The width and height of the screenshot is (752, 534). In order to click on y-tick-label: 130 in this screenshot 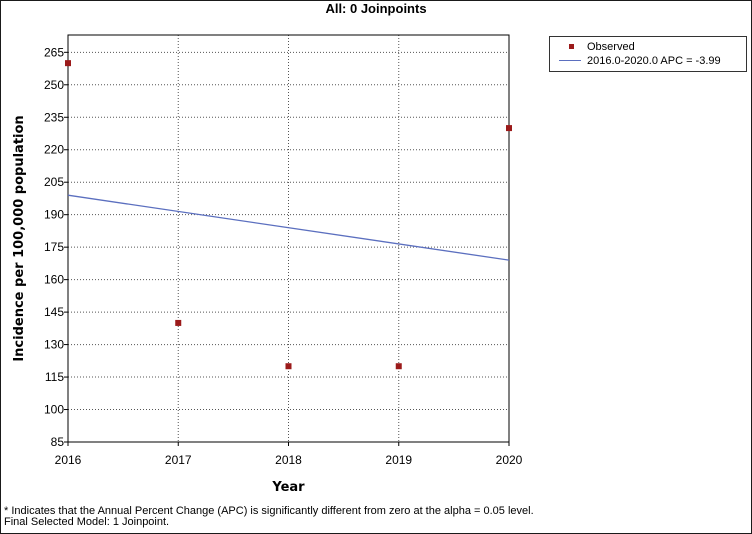, I will do `click(54, 345)`.